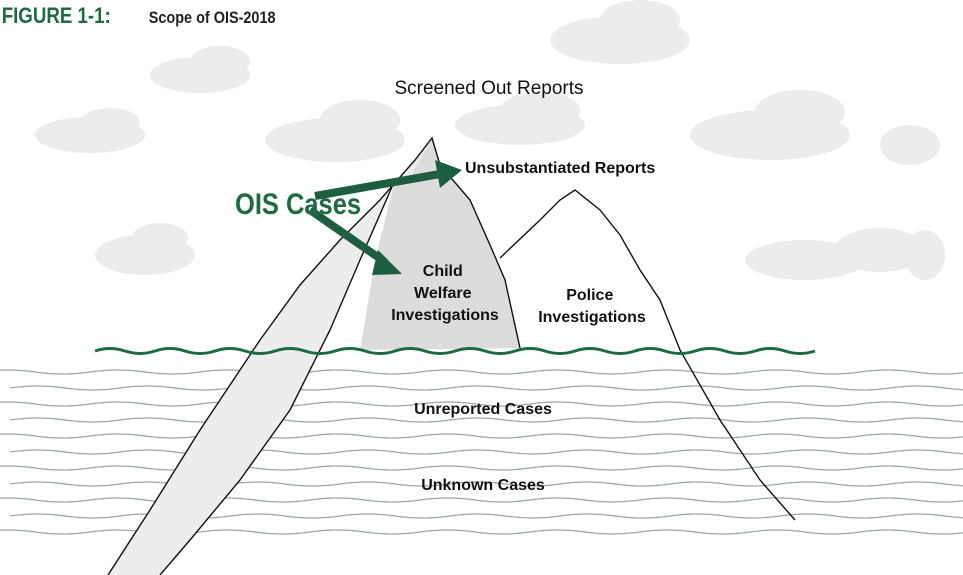  What do you see at coordinates (455, 351) in the screenshot?
I see `waterline` at bounding box center [455, 351].